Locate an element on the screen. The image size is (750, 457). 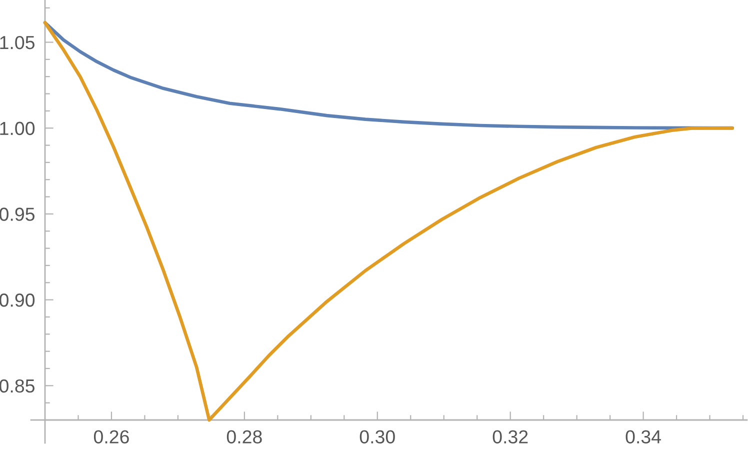
y-tick-label: 0.85 is located at coordinates (17, 386).